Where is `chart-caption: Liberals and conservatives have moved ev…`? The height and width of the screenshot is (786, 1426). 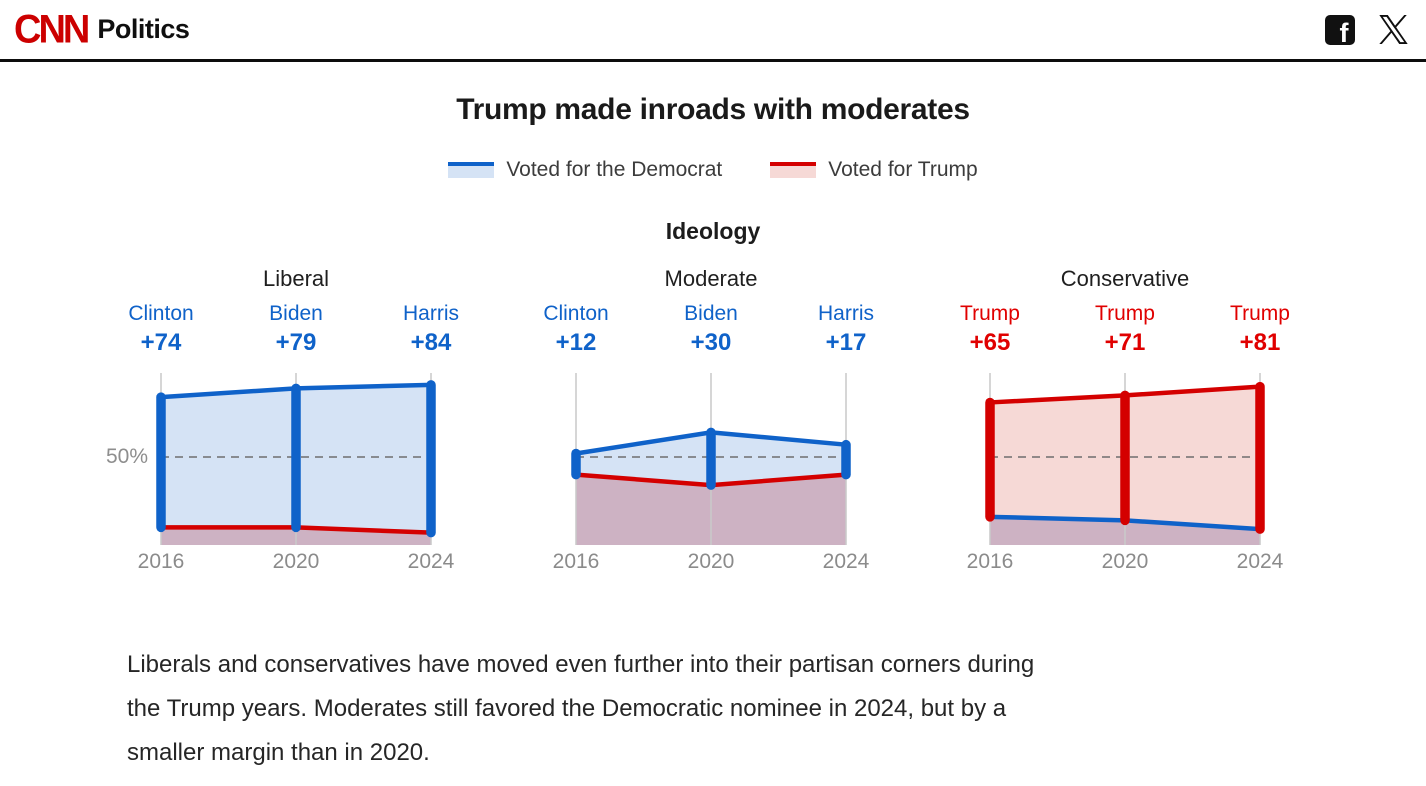 chart-caption: Liberals and conservatives have moved ev… is located at coordinates (709, 709).